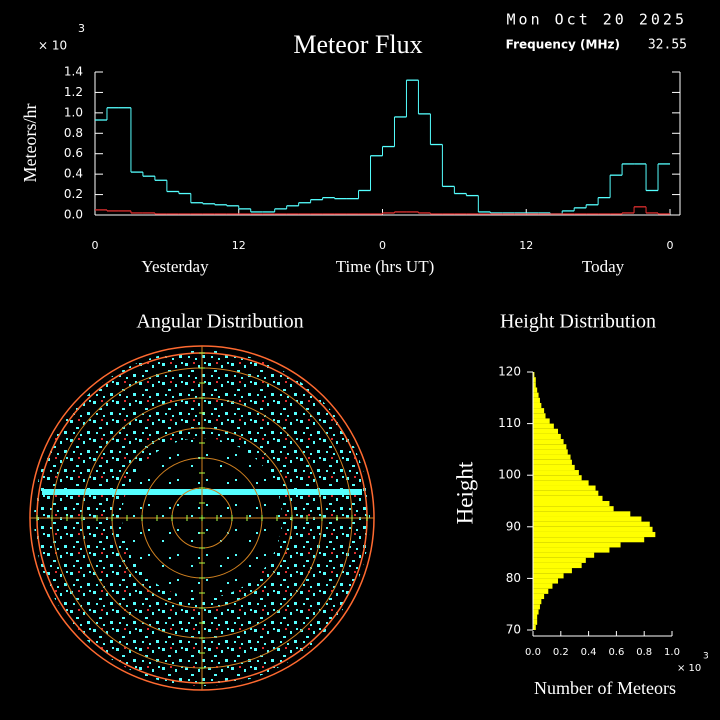 Image resolution: width=720 pixels, height=720 pixels. Describe the element at coordinates (513, 526) in the screenshot. I see `y-tick-label: 90` at that location.